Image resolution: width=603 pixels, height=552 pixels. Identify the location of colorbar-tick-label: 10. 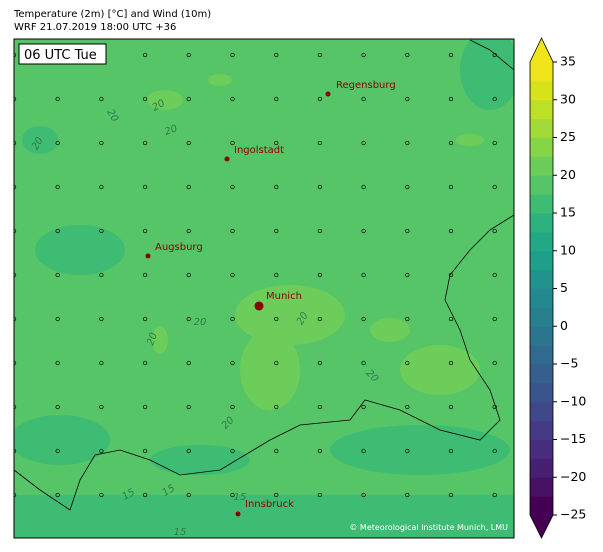
(568, 249).